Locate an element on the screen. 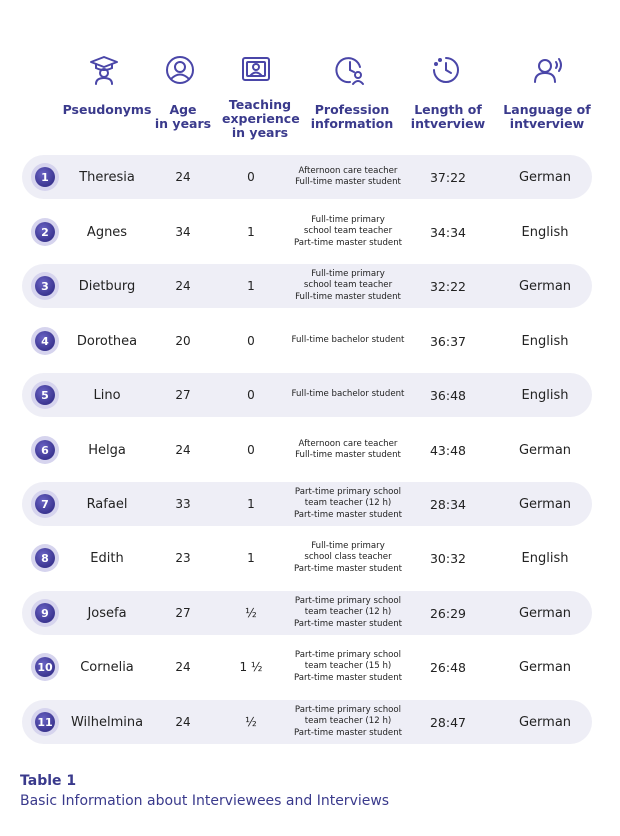 The height and width of the screenshot is (836, 620). pseudonym-cell: Theresia is located at coordinates (107, 177).